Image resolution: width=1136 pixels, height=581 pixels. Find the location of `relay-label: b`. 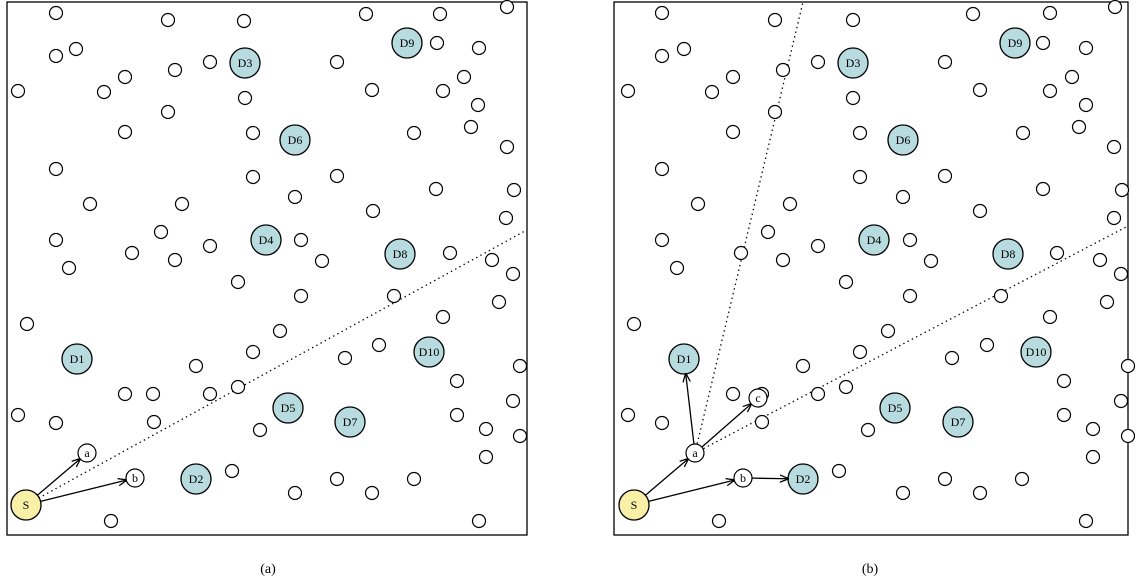

relay-label: b is located at coordinates (743, 478).